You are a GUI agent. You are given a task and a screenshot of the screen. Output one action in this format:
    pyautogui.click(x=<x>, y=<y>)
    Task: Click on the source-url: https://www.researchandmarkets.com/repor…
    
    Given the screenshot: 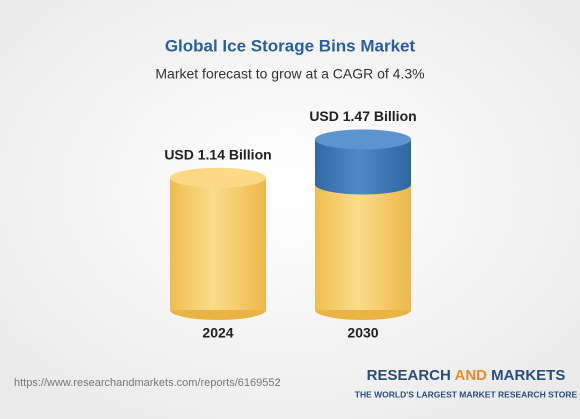 What is the action you would take?
    pyautogui.click(x=147, y=383)
    